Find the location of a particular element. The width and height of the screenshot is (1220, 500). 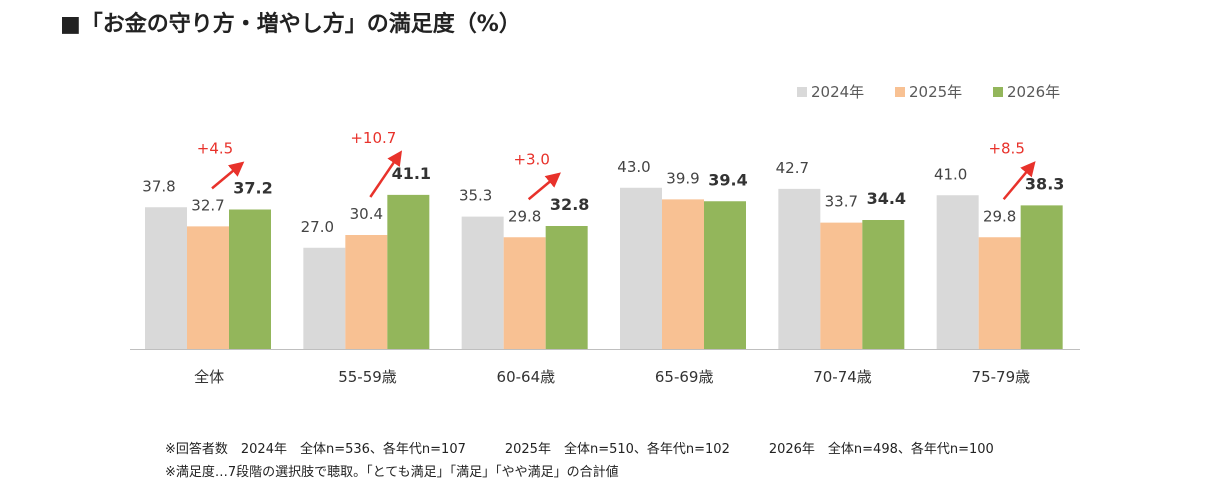

data-label: 43.0 is located at coordinates (633, 167).